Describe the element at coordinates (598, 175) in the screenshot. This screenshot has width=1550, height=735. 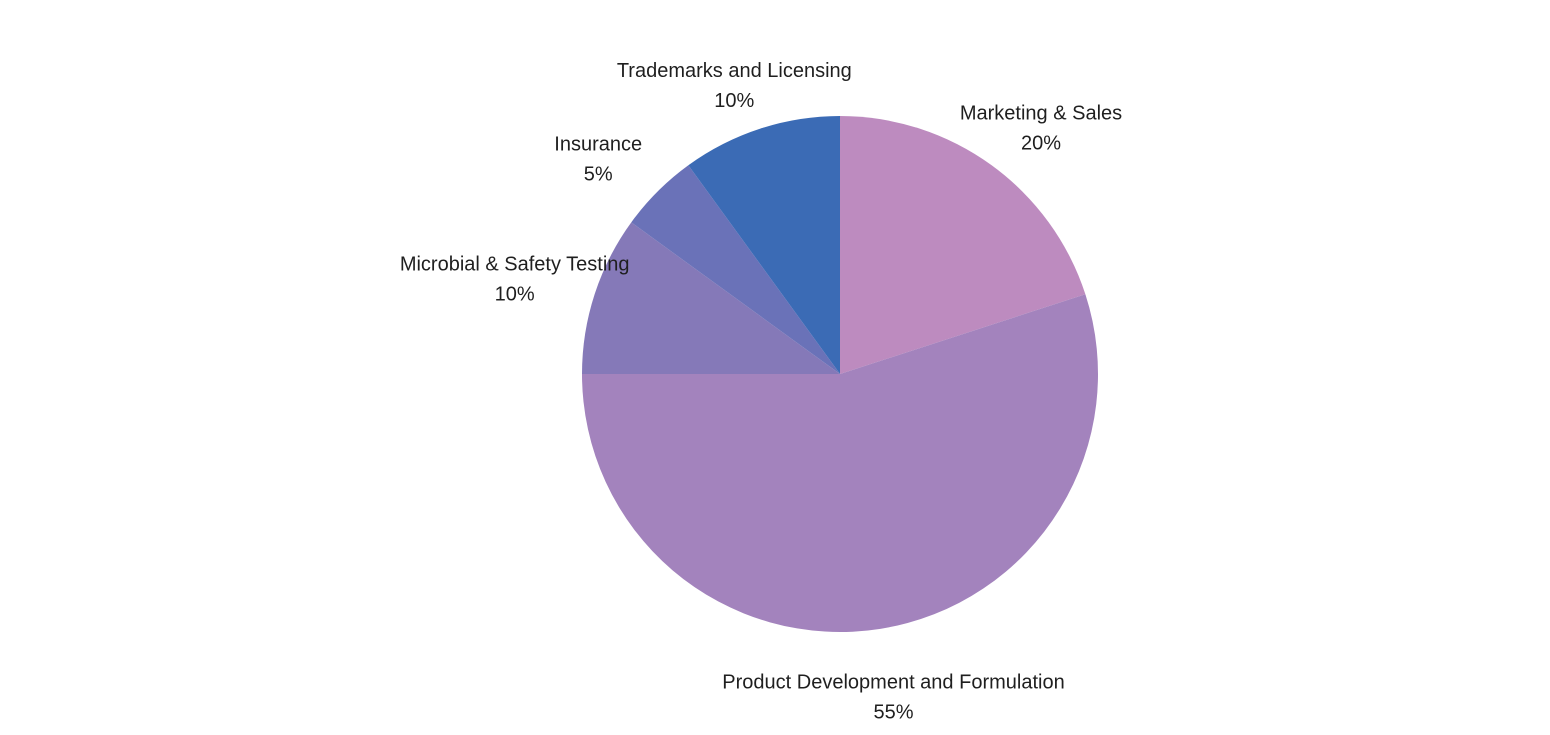
I see `slice-value-insurance: 5%` at that location.